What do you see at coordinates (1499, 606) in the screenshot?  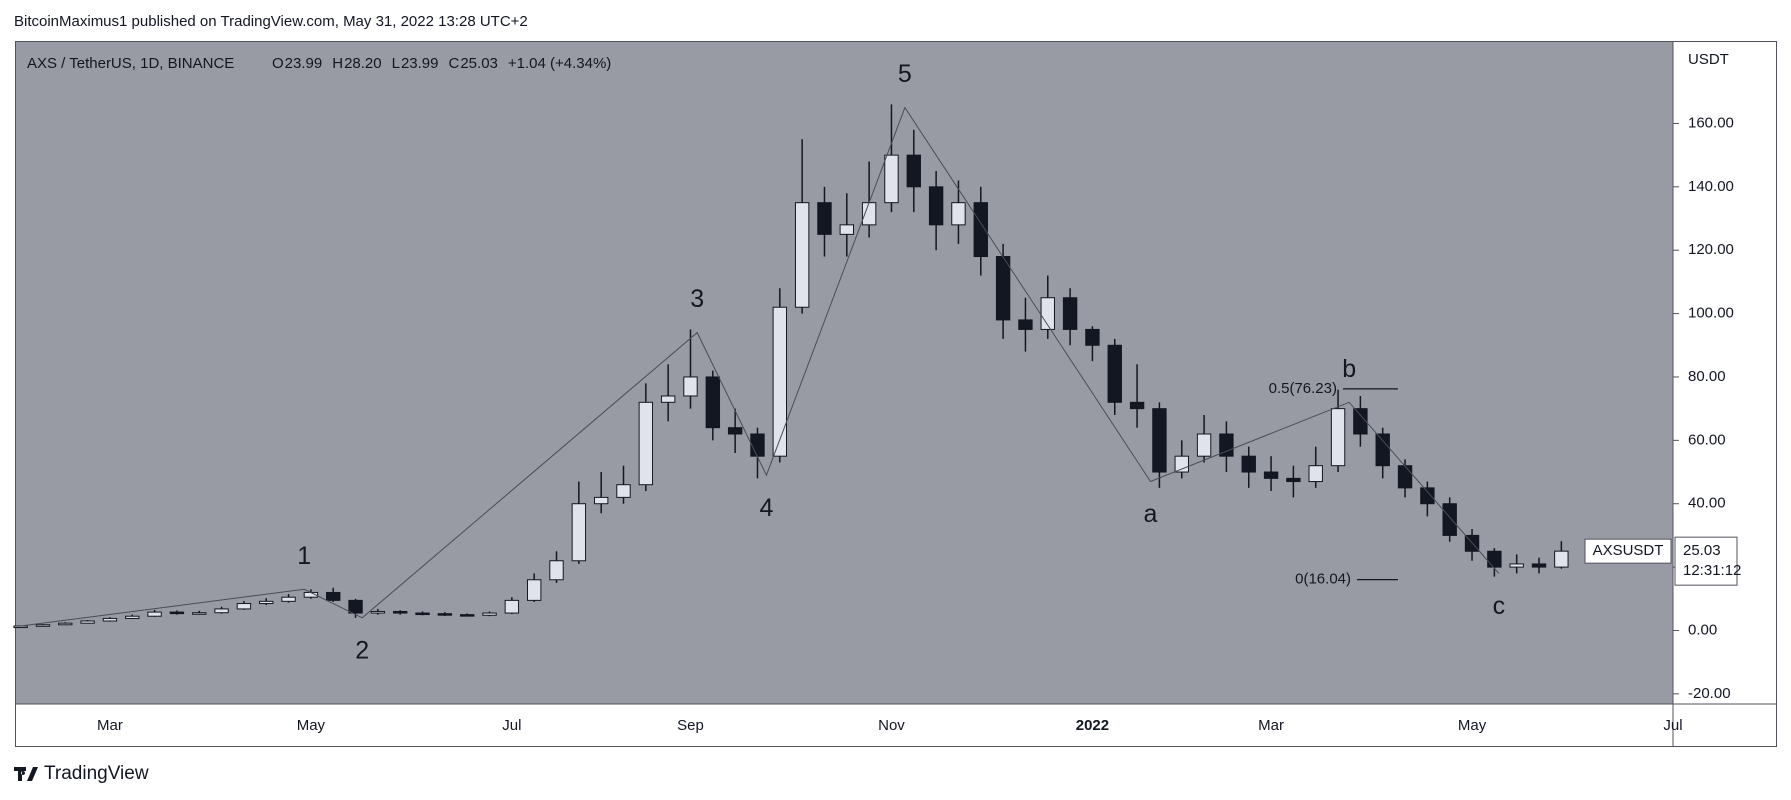 I see `wave-label: c` at bounding box center [1499, 606].